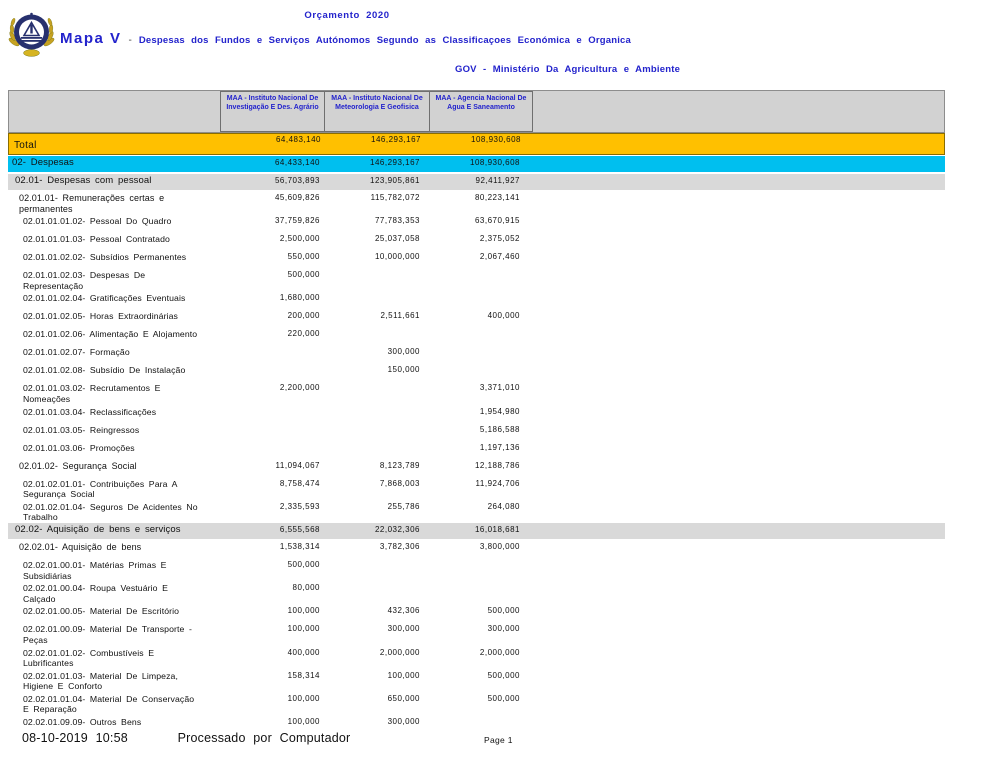 This screenshot has height=773, width=1000. Describe the element at coordinates (90, 411) in the screenshot. I see `row-label: 02.01.01.03.04- Reclassificações` at that location.